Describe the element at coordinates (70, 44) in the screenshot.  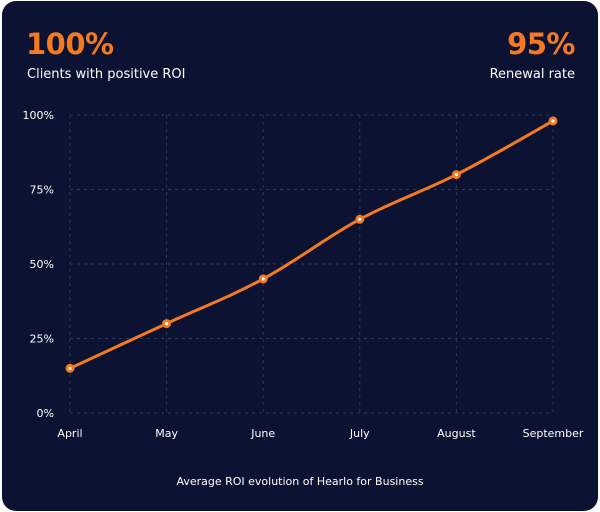
I see `positive-roi-value: 100%` at that location.